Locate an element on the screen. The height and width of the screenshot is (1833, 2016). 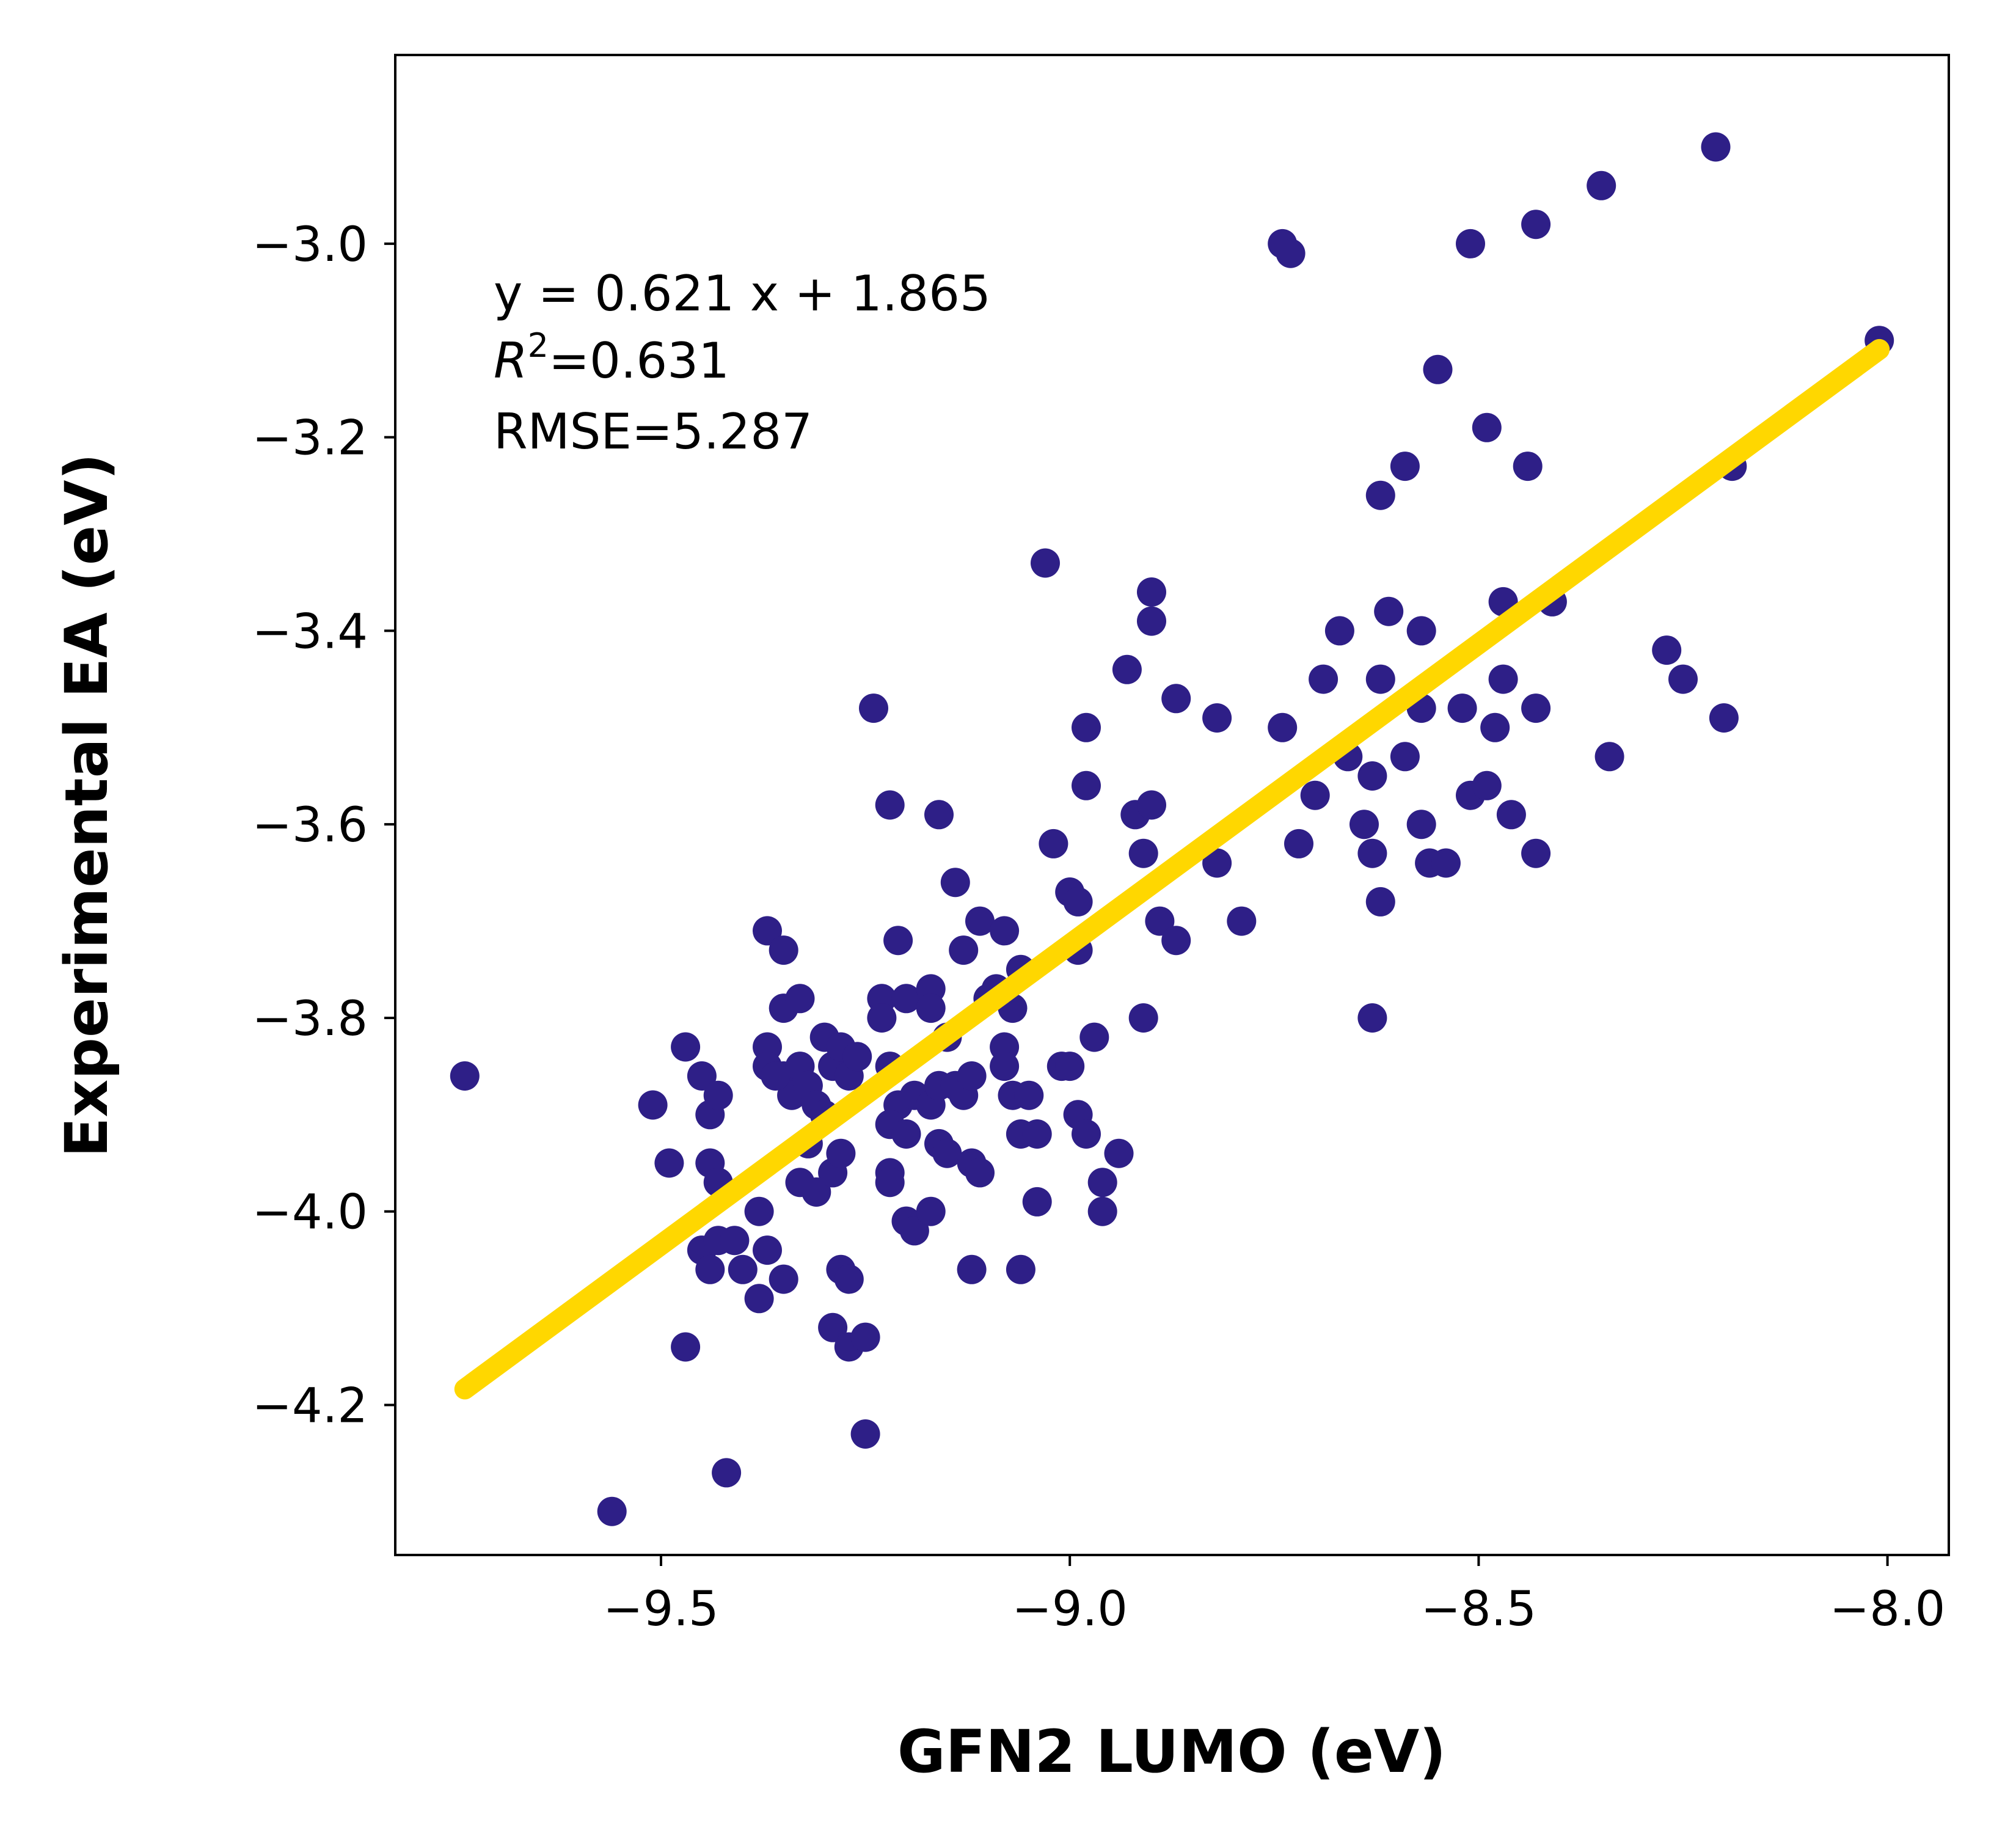
r-squared-symbol: R is located at coordinates (511, 360).